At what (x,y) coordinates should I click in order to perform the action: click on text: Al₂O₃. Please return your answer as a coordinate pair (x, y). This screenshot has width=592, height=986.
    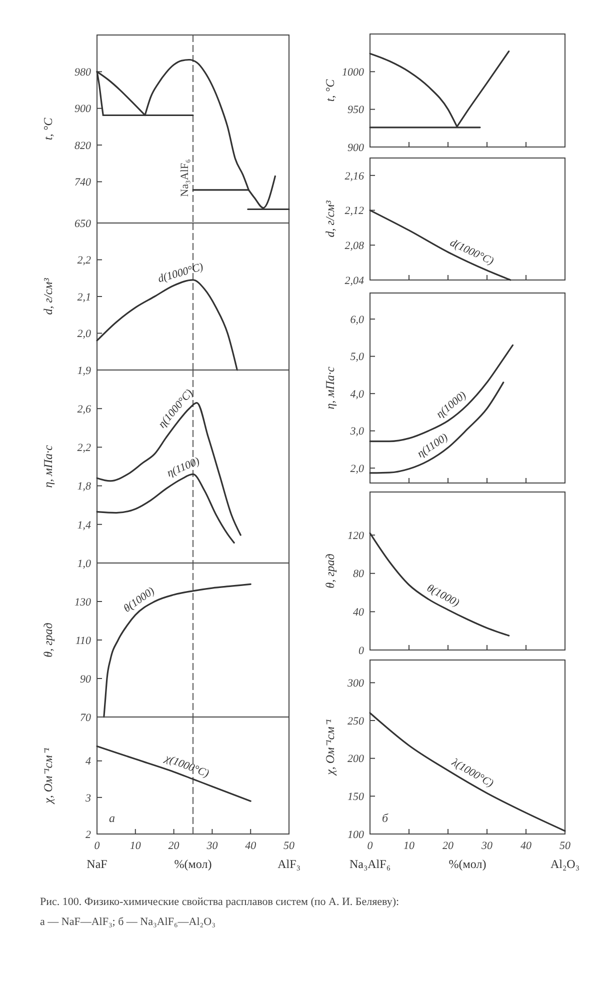
    Looking at the image, I should click on (565, 864).